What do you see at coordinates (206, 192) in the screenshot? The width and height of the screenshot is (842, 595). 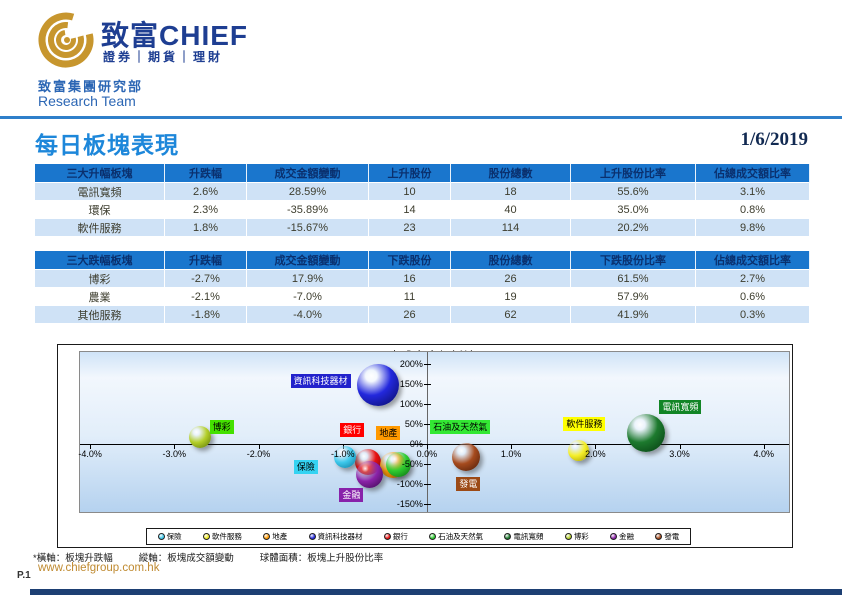 I see `table-cell: 2.6%` at bounding box center [206, 192].